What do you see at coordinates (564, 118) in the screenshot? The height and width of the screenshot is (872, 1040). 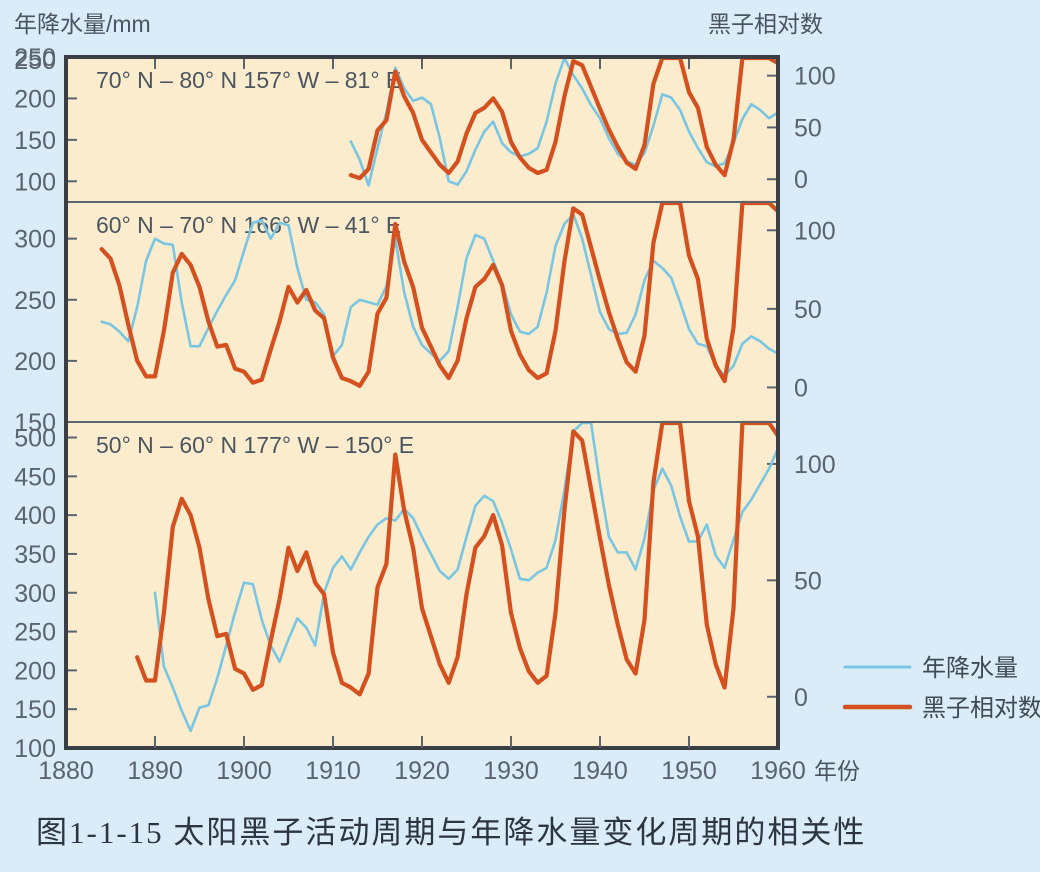 I see `series-line-sunspot` at bounding box center [564, 118].